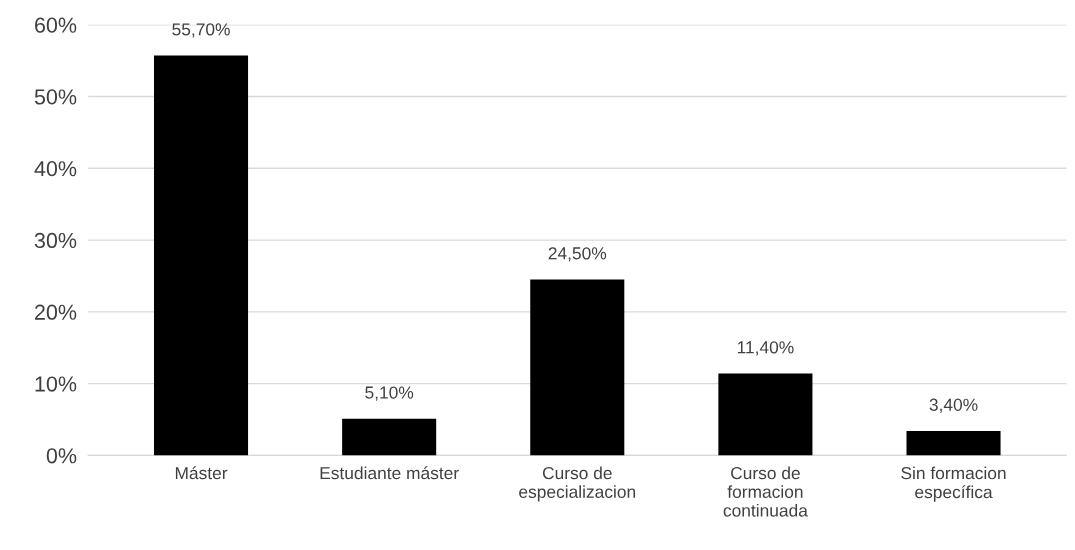  Describe the element at coordinates (389, 393) in the screenshot. I see `data-label: 5,10%` at that location.